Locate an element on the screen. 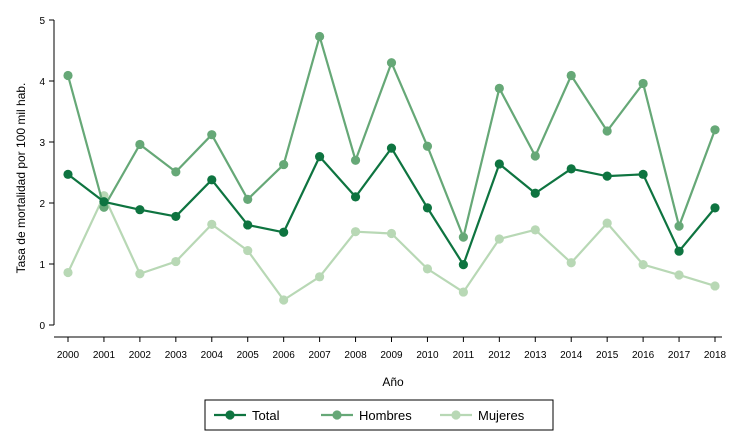 The image size is (729, 432). legend-marker-total is located at coordinates (230, 415).